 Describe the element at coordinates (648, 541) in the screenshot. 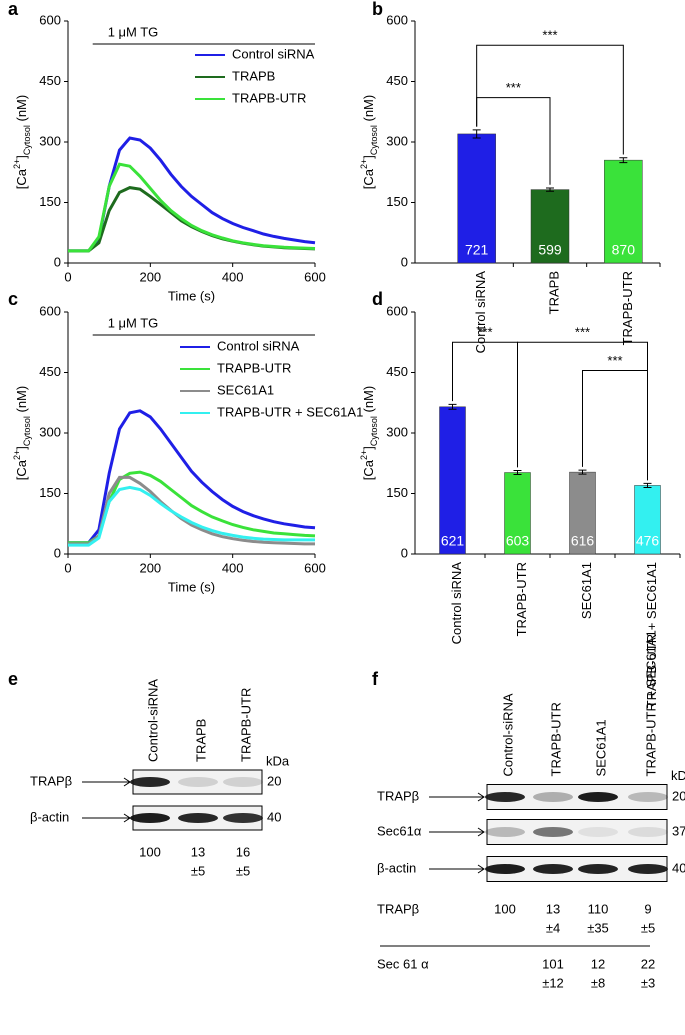

I see `n-label: 476` at that location.